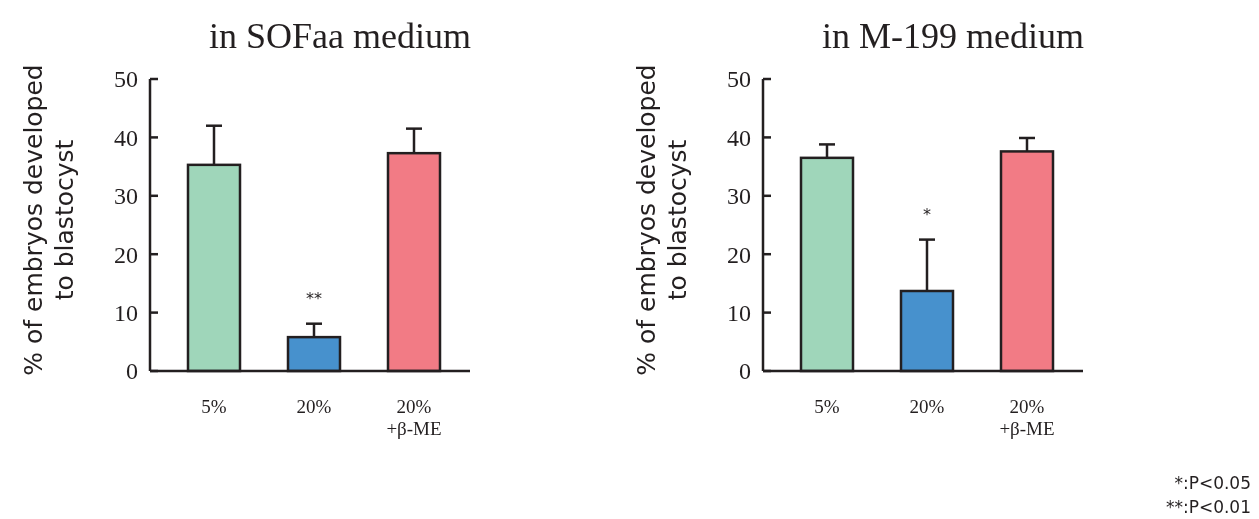 The image size is (1259, 519). Describe the element at coordinates (953, 36) in the screenshot. I see `chart-title: in M-199 medium` at that location.